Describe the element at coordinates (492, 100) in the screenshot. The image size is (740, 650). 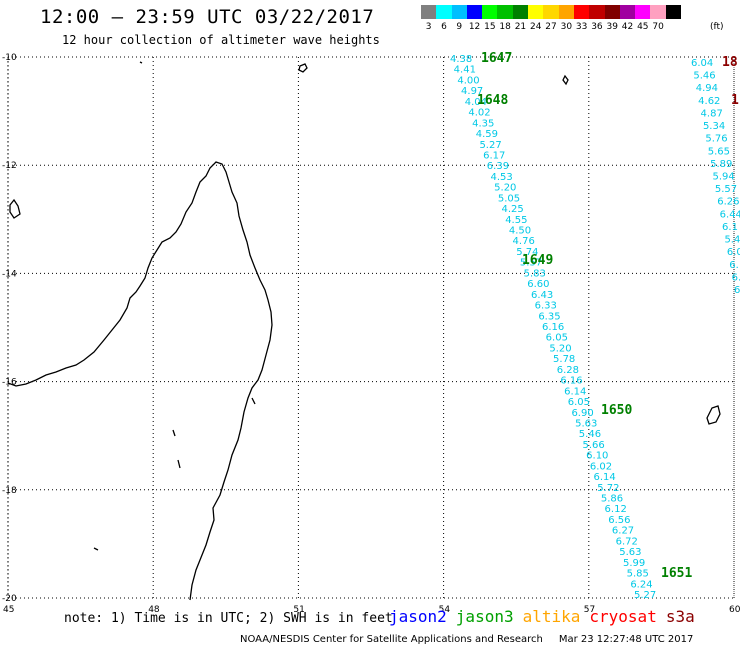
I see `time-mark: 1648` at that location.